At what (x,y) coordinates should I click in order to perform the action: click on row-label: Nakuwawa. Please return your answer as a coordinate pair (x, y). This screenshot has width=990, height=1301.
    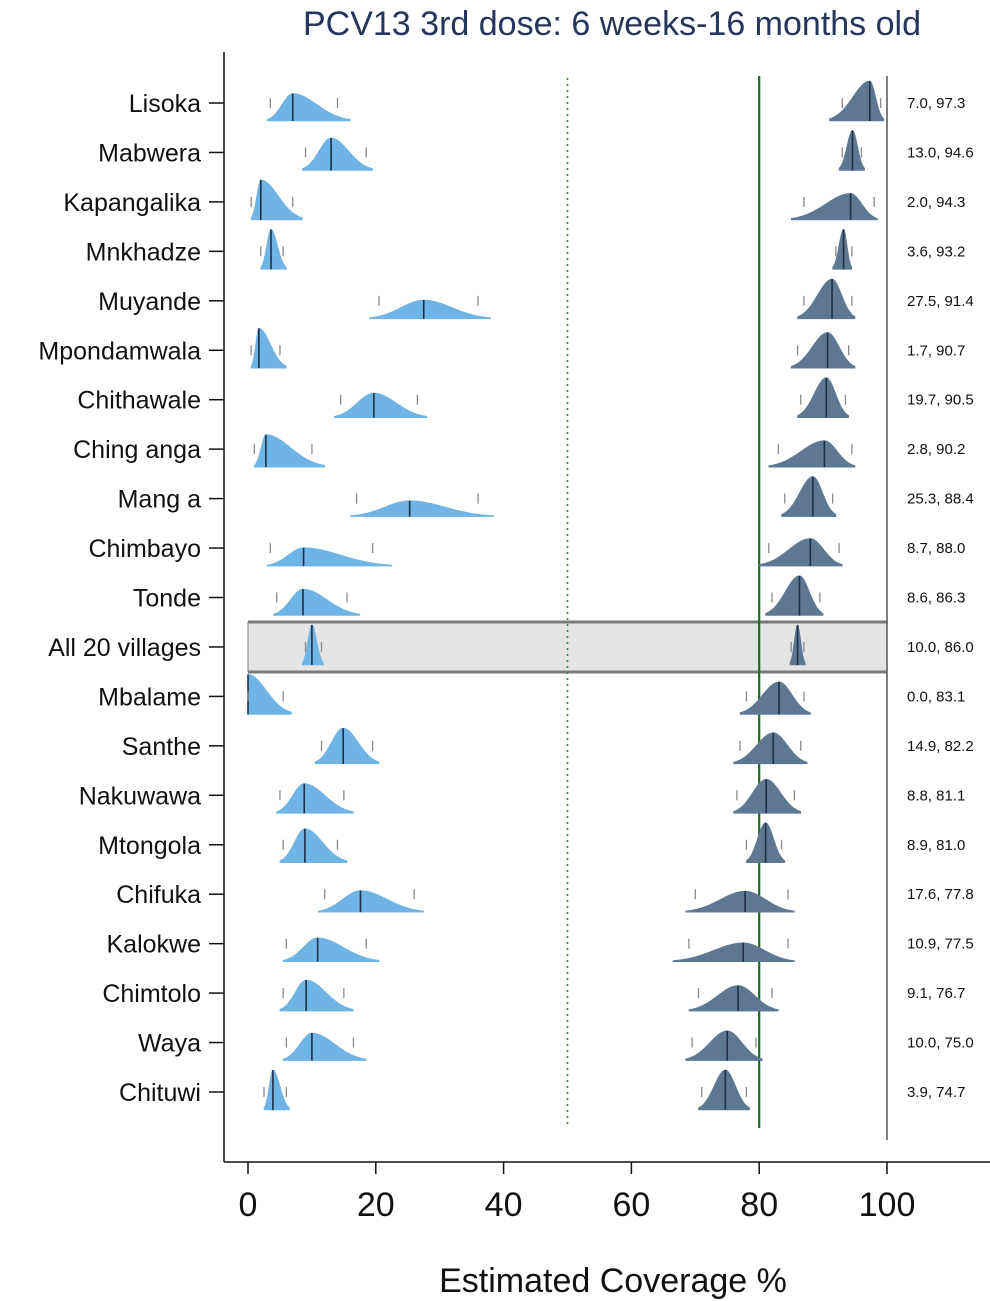
    Looking at the image, I should click on (140, 796).